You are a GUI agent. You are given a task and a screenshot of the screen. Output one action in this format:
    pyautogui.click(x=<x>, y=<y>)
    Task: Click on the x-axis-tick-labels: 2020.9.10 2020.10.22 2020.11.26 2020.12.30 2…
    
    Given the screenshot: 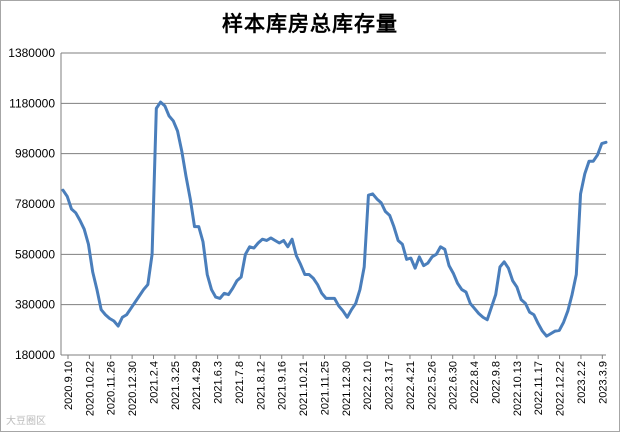 What is the action you would take?
    pyautogui.click(x=336, y=388)
    